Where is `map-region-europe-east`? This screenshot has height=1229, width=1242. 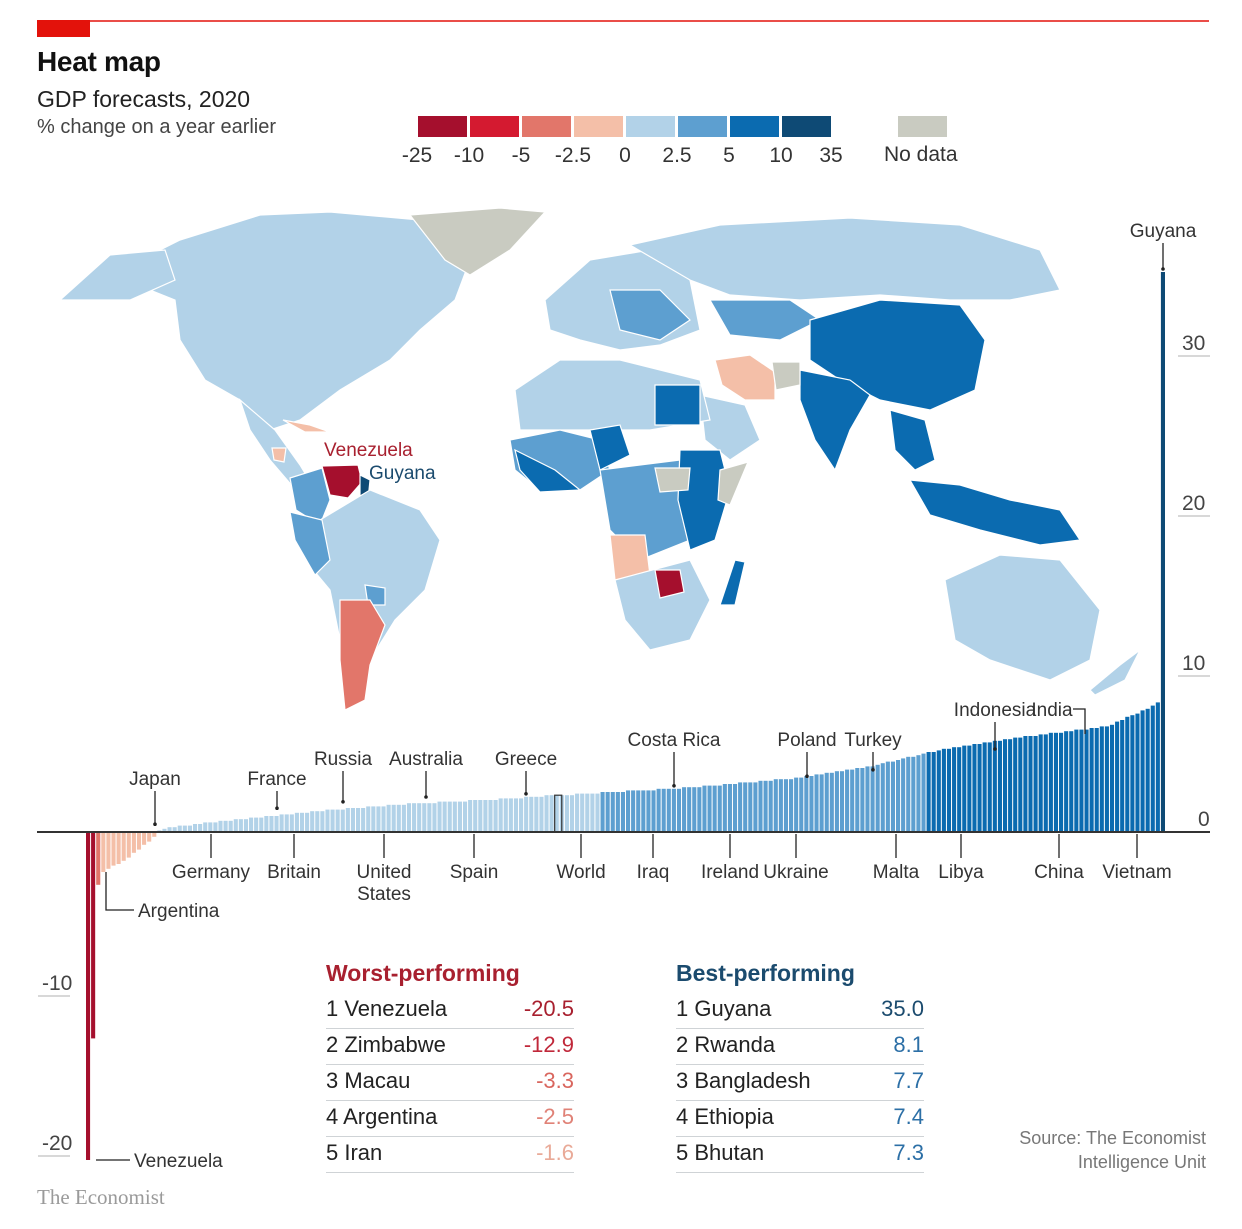
map-region-europe-east is located at coordinates (650, 315).